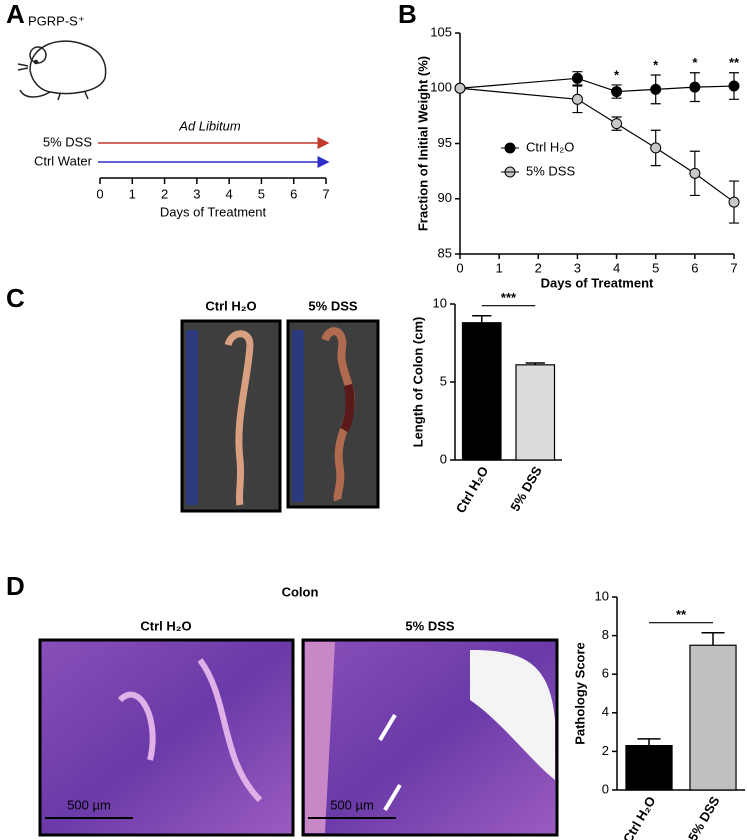  What do you see at coordinates (300, 591) in the screenshot?
I see `panel-title: Colon` at bounding box center [300, 591].